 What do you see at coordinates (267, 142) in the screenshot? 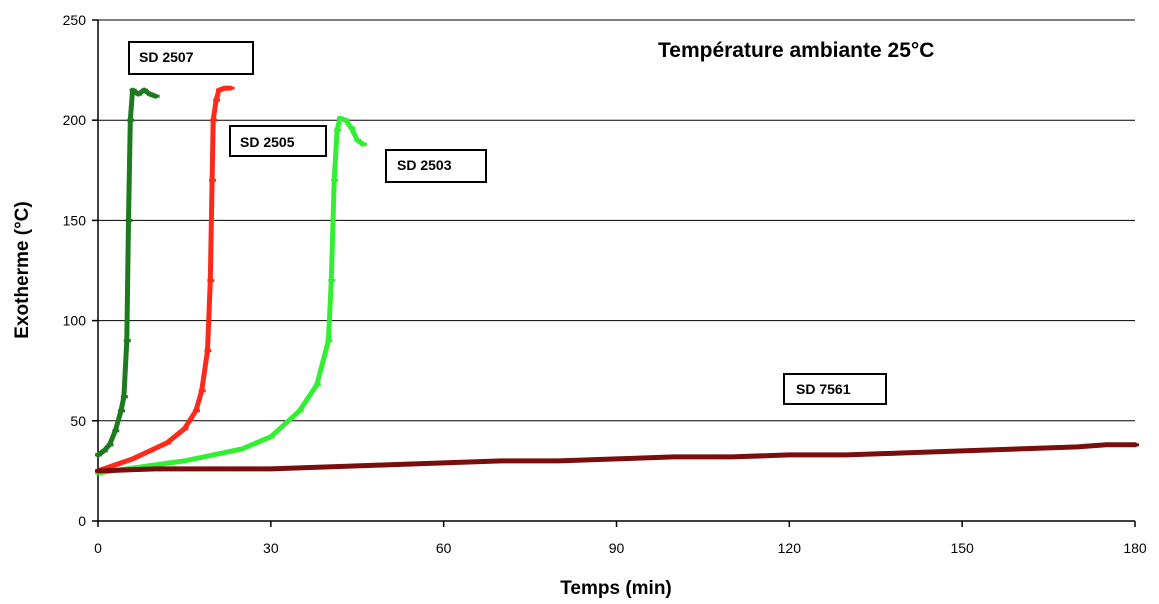
I see `series-label-text: SD 2505` at bounding box center [267, 142].